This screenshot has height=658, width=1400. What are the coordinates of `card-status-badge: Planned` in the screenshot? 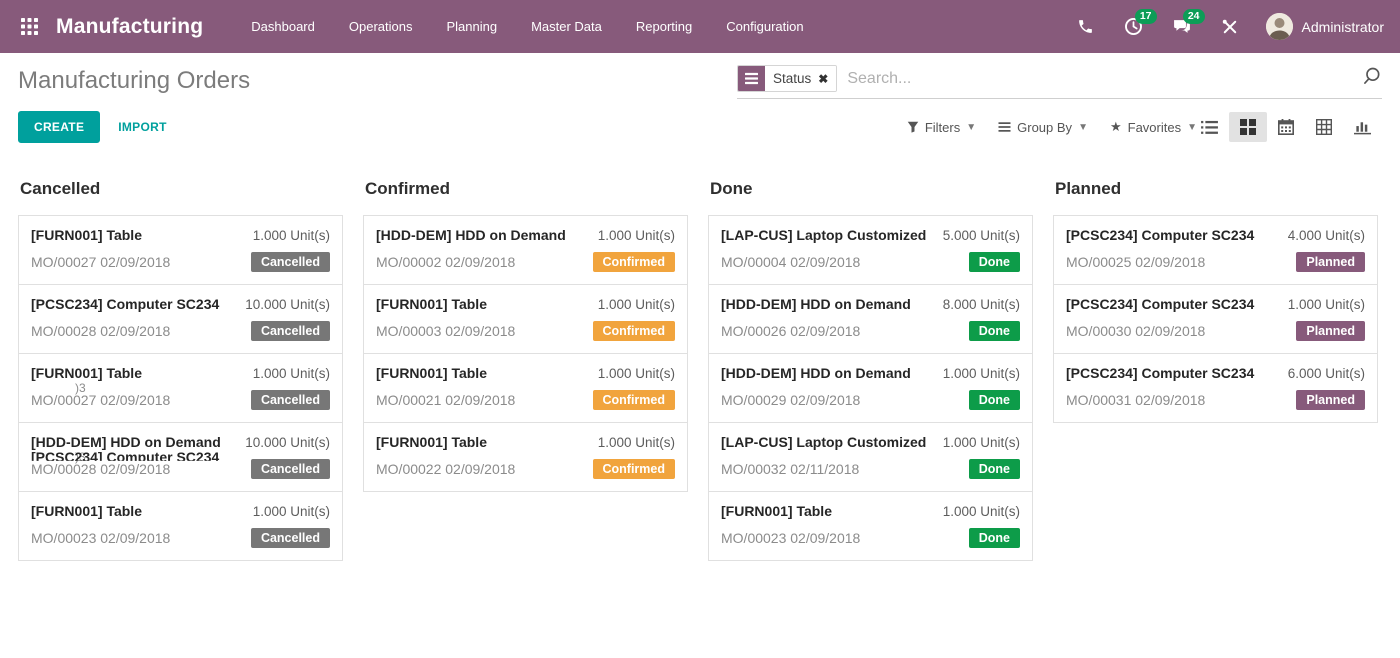 It's located at (1330, 262).